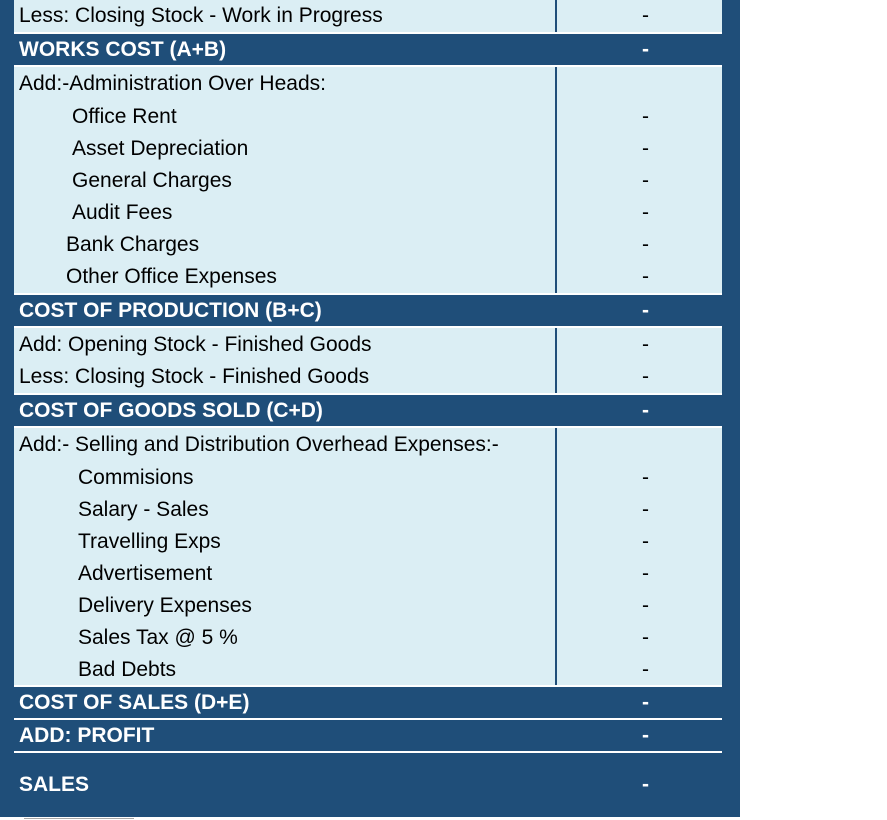  What do you see at coordinates (284, 542) in the screenshot?
I see `row-label: Travelling Exps` at bounding box center [284, 542].